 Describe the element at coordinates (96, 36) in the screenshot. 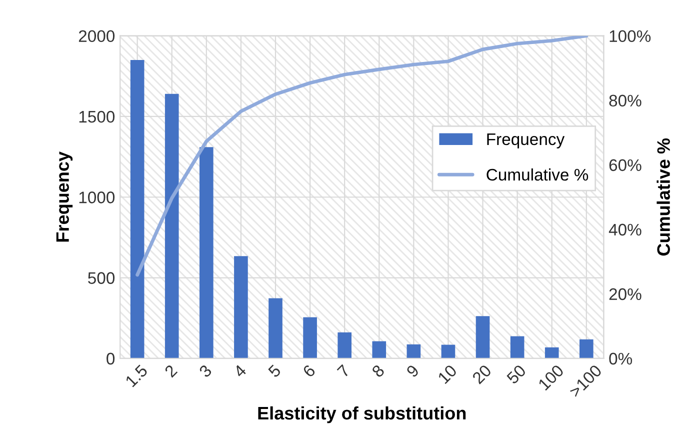

I see `y-tick-label: 2000` at that location.